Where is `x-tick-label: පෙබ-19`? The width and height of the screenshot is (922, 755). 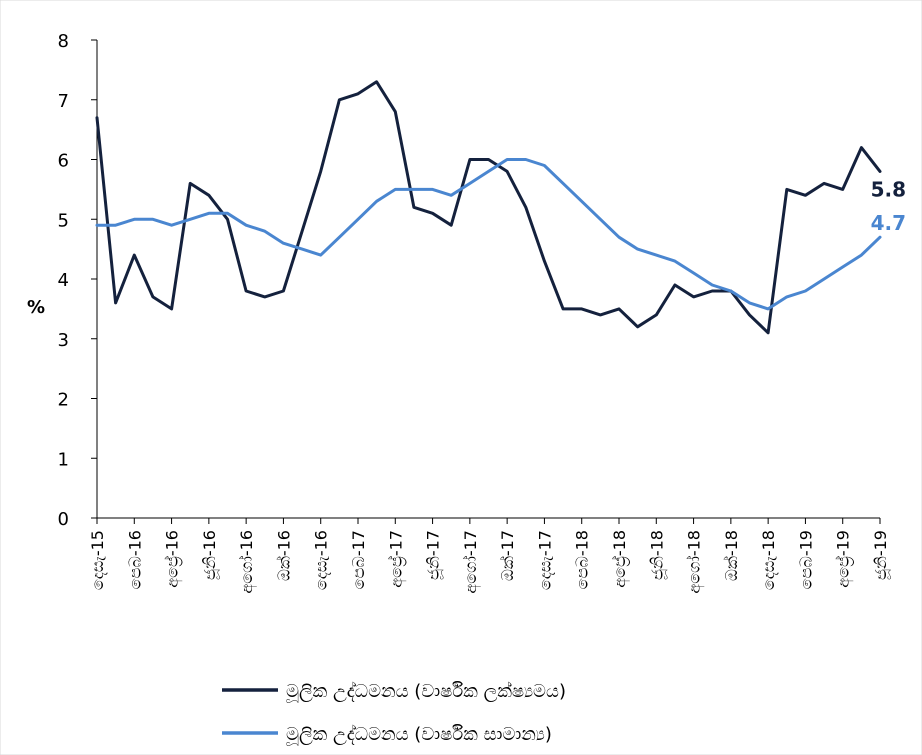
x-tick-label: පෙබ-19 is located at coordinates (805, 559).